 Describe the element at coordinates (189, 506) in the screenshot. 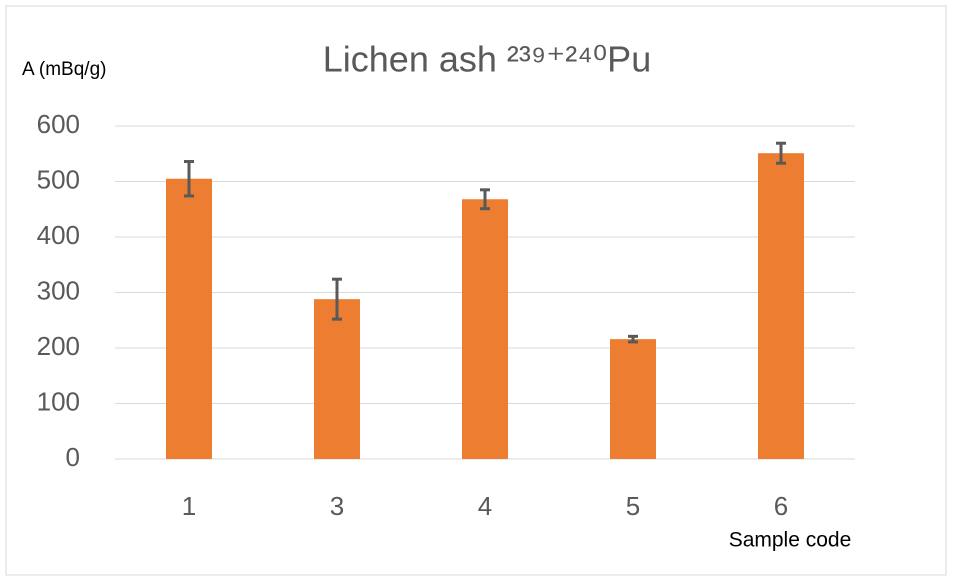

I see `x-tick-label: 1` at that location.